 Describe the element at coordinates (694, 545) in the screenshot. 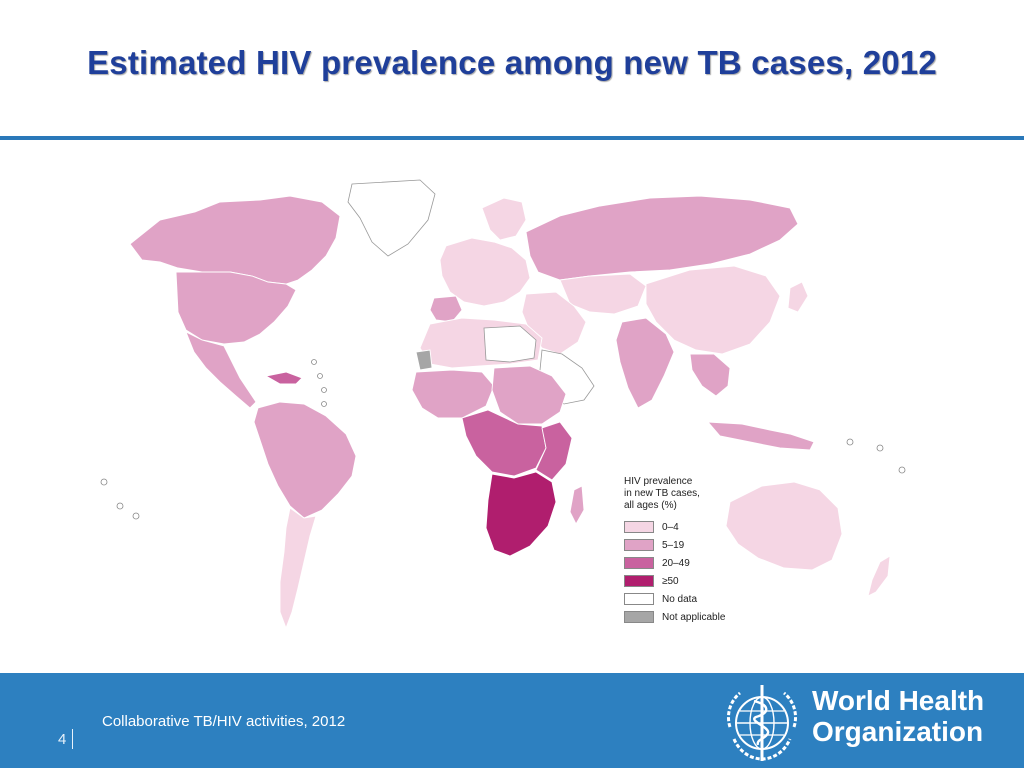

I see `legend-item: 5–19` at that location.